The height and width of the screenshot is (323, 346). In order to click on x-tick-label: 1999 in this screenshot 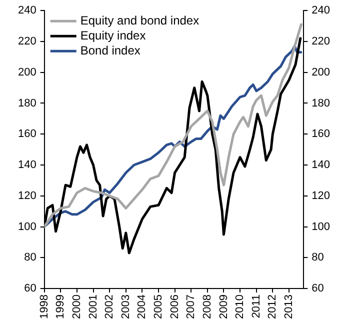, I will do `click(60, 307)`.